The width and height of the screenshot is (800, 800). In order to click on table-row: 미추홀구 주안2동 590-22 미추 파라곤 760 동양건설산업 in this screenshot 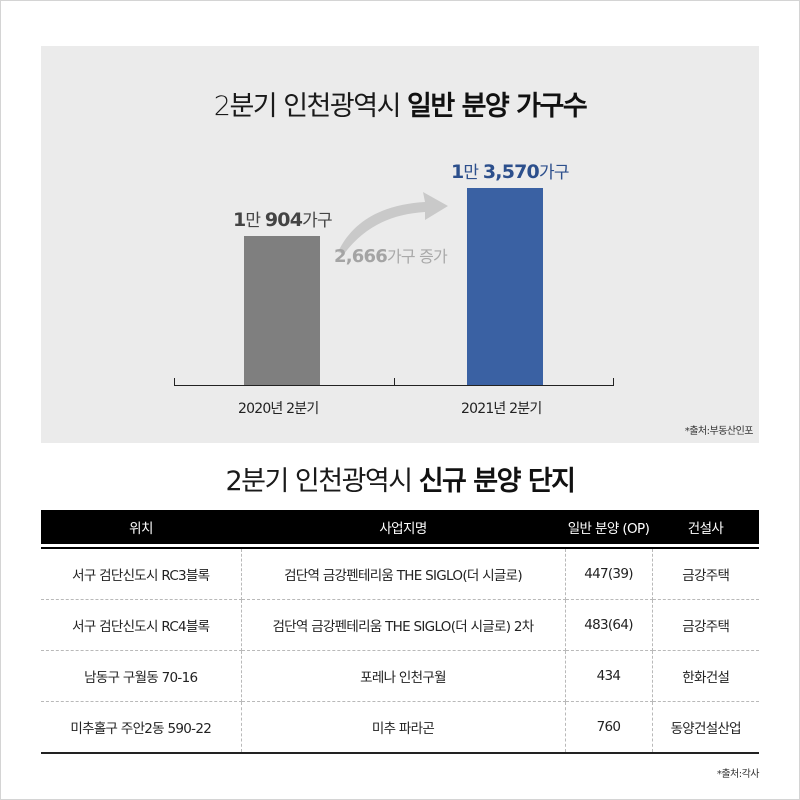, I will do `click(400, 727)`.